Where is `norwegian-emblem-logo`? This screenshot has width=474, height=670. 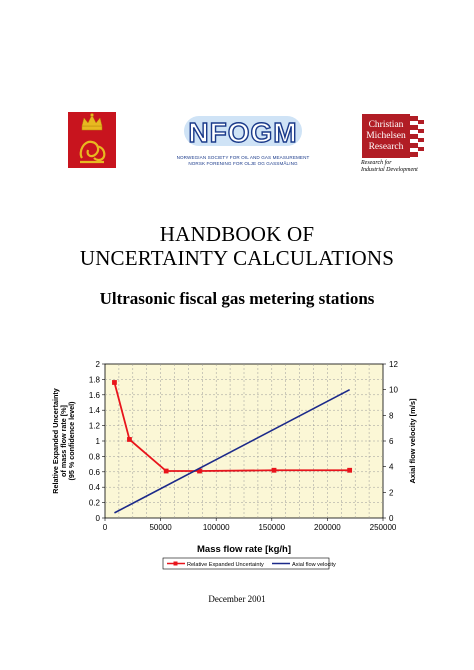
norwegian-emblem-logo is located at coordinates (92, 140).